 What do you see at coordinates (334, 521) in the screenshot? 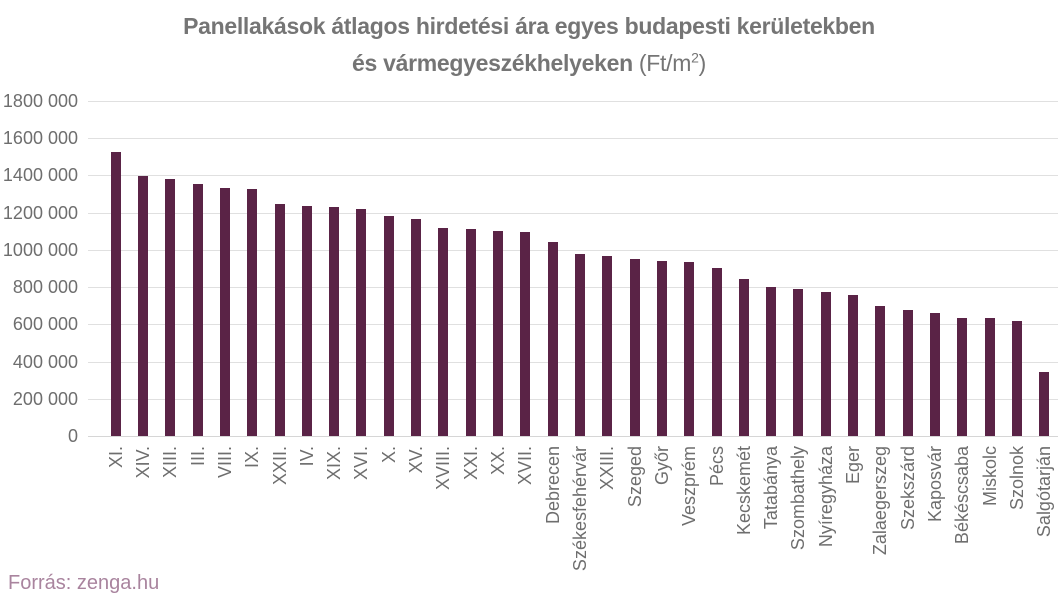
I see `x-axis-slot: XIX.` at bounding box center [334, 521].